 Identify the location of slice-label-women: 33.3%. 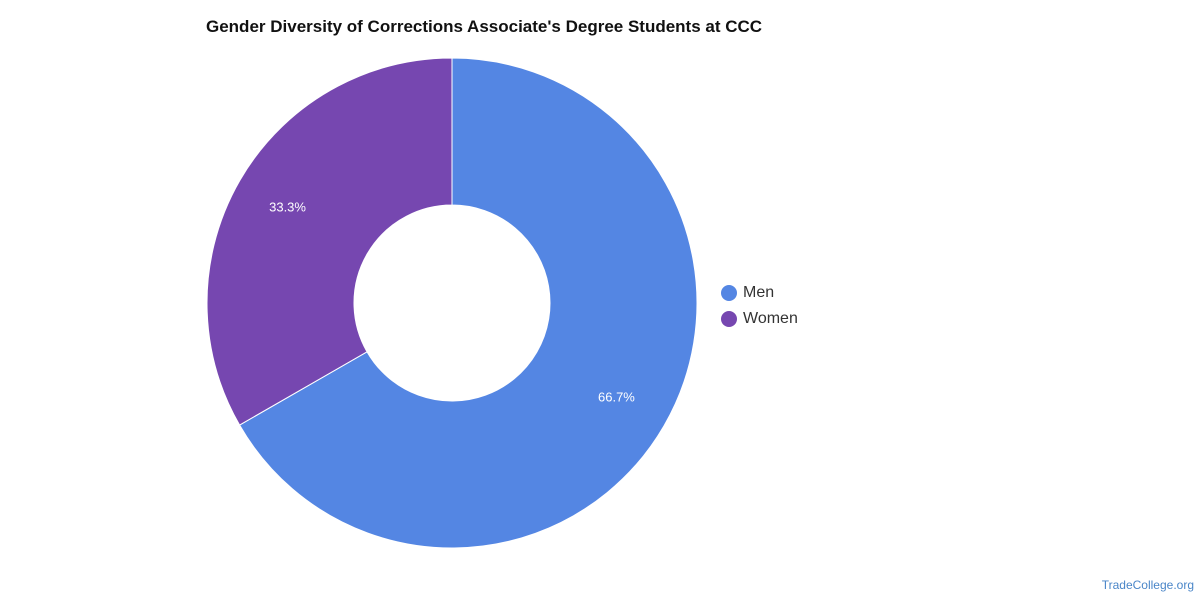
(287, 206).